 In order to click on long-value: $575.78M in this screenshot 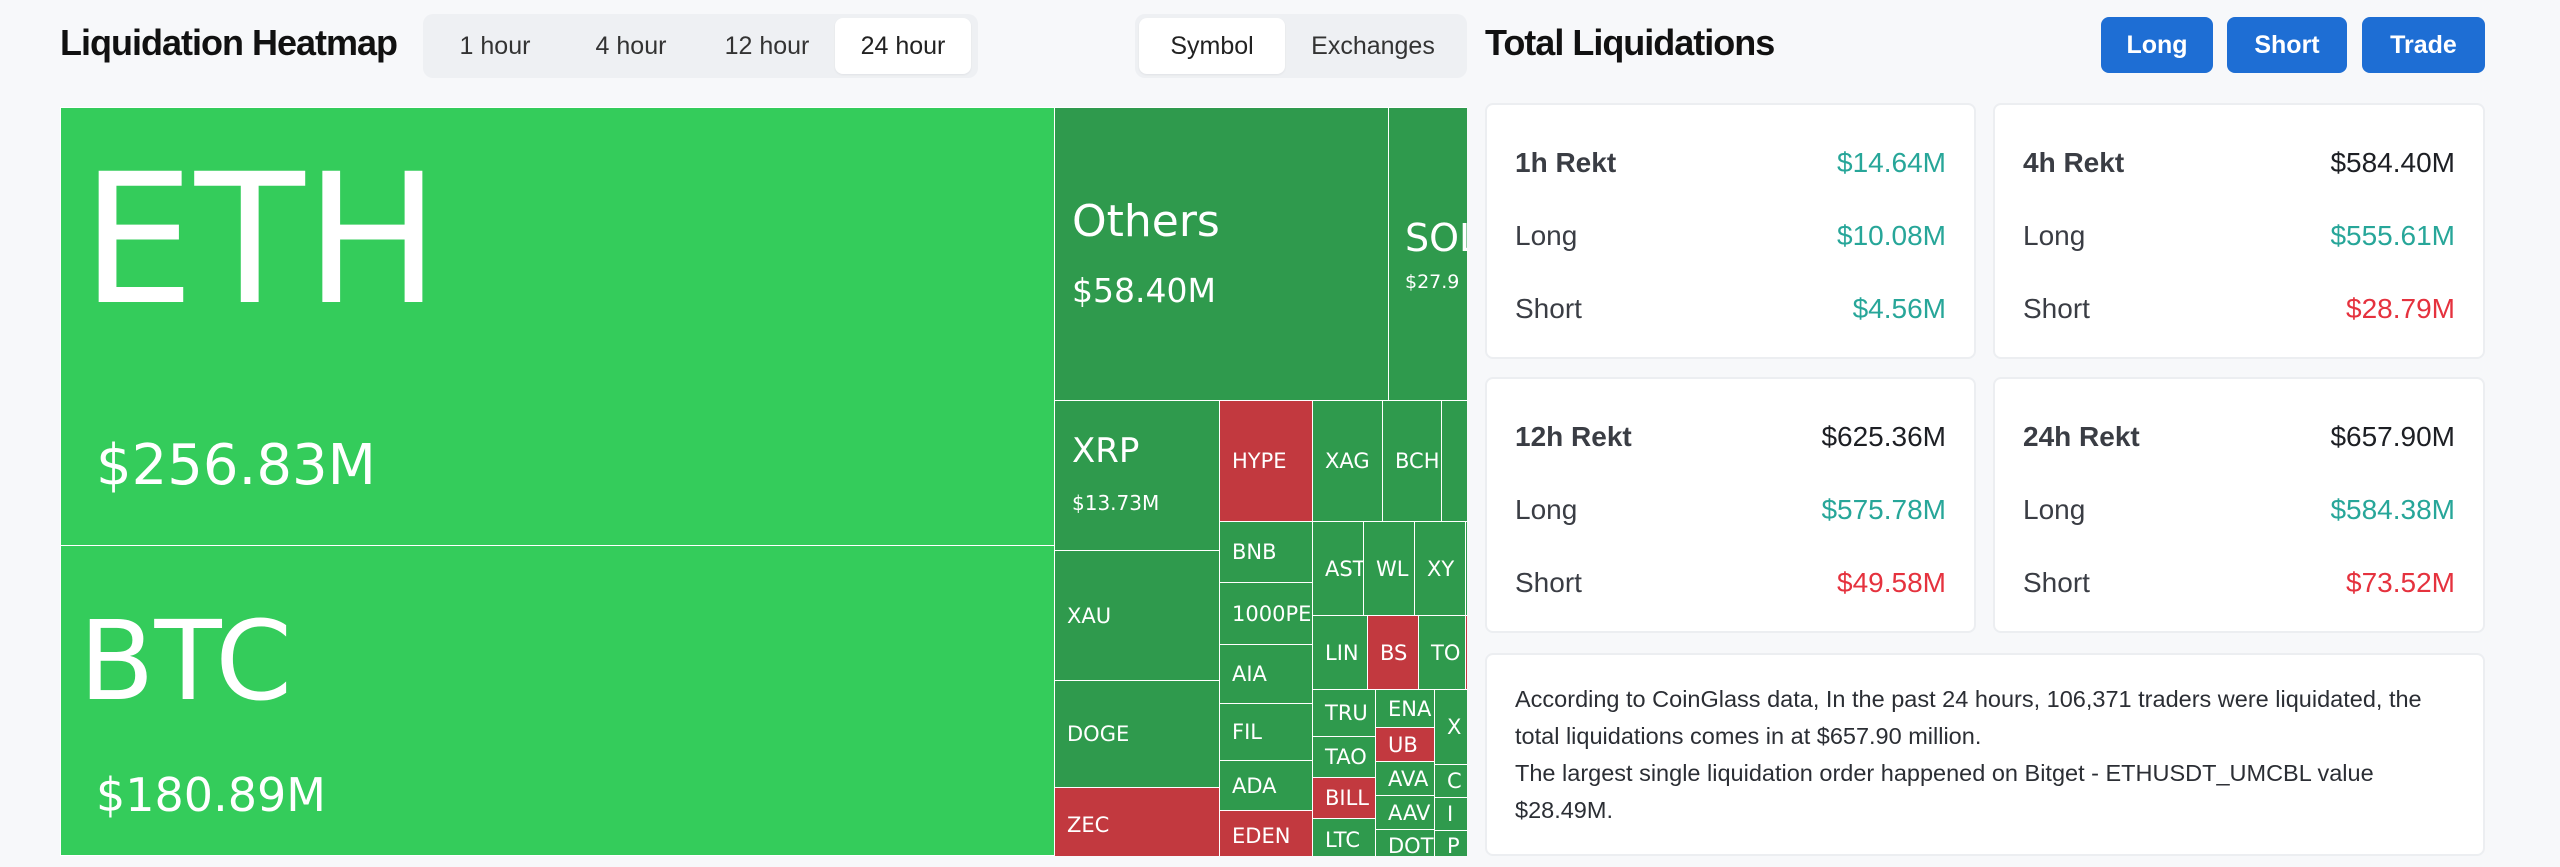, I will do `click(1883, 509)`.